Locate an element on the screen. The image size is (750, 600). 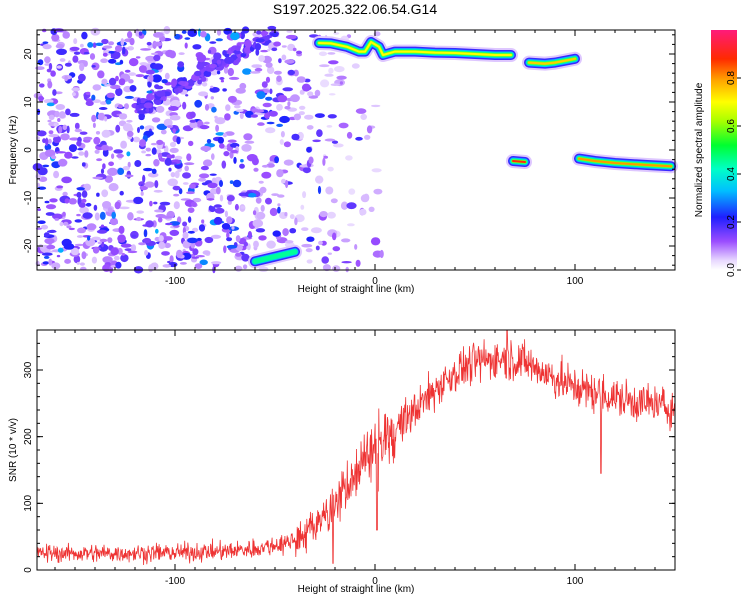
x-tick-label: 100 is located at coordinates (575, 581).